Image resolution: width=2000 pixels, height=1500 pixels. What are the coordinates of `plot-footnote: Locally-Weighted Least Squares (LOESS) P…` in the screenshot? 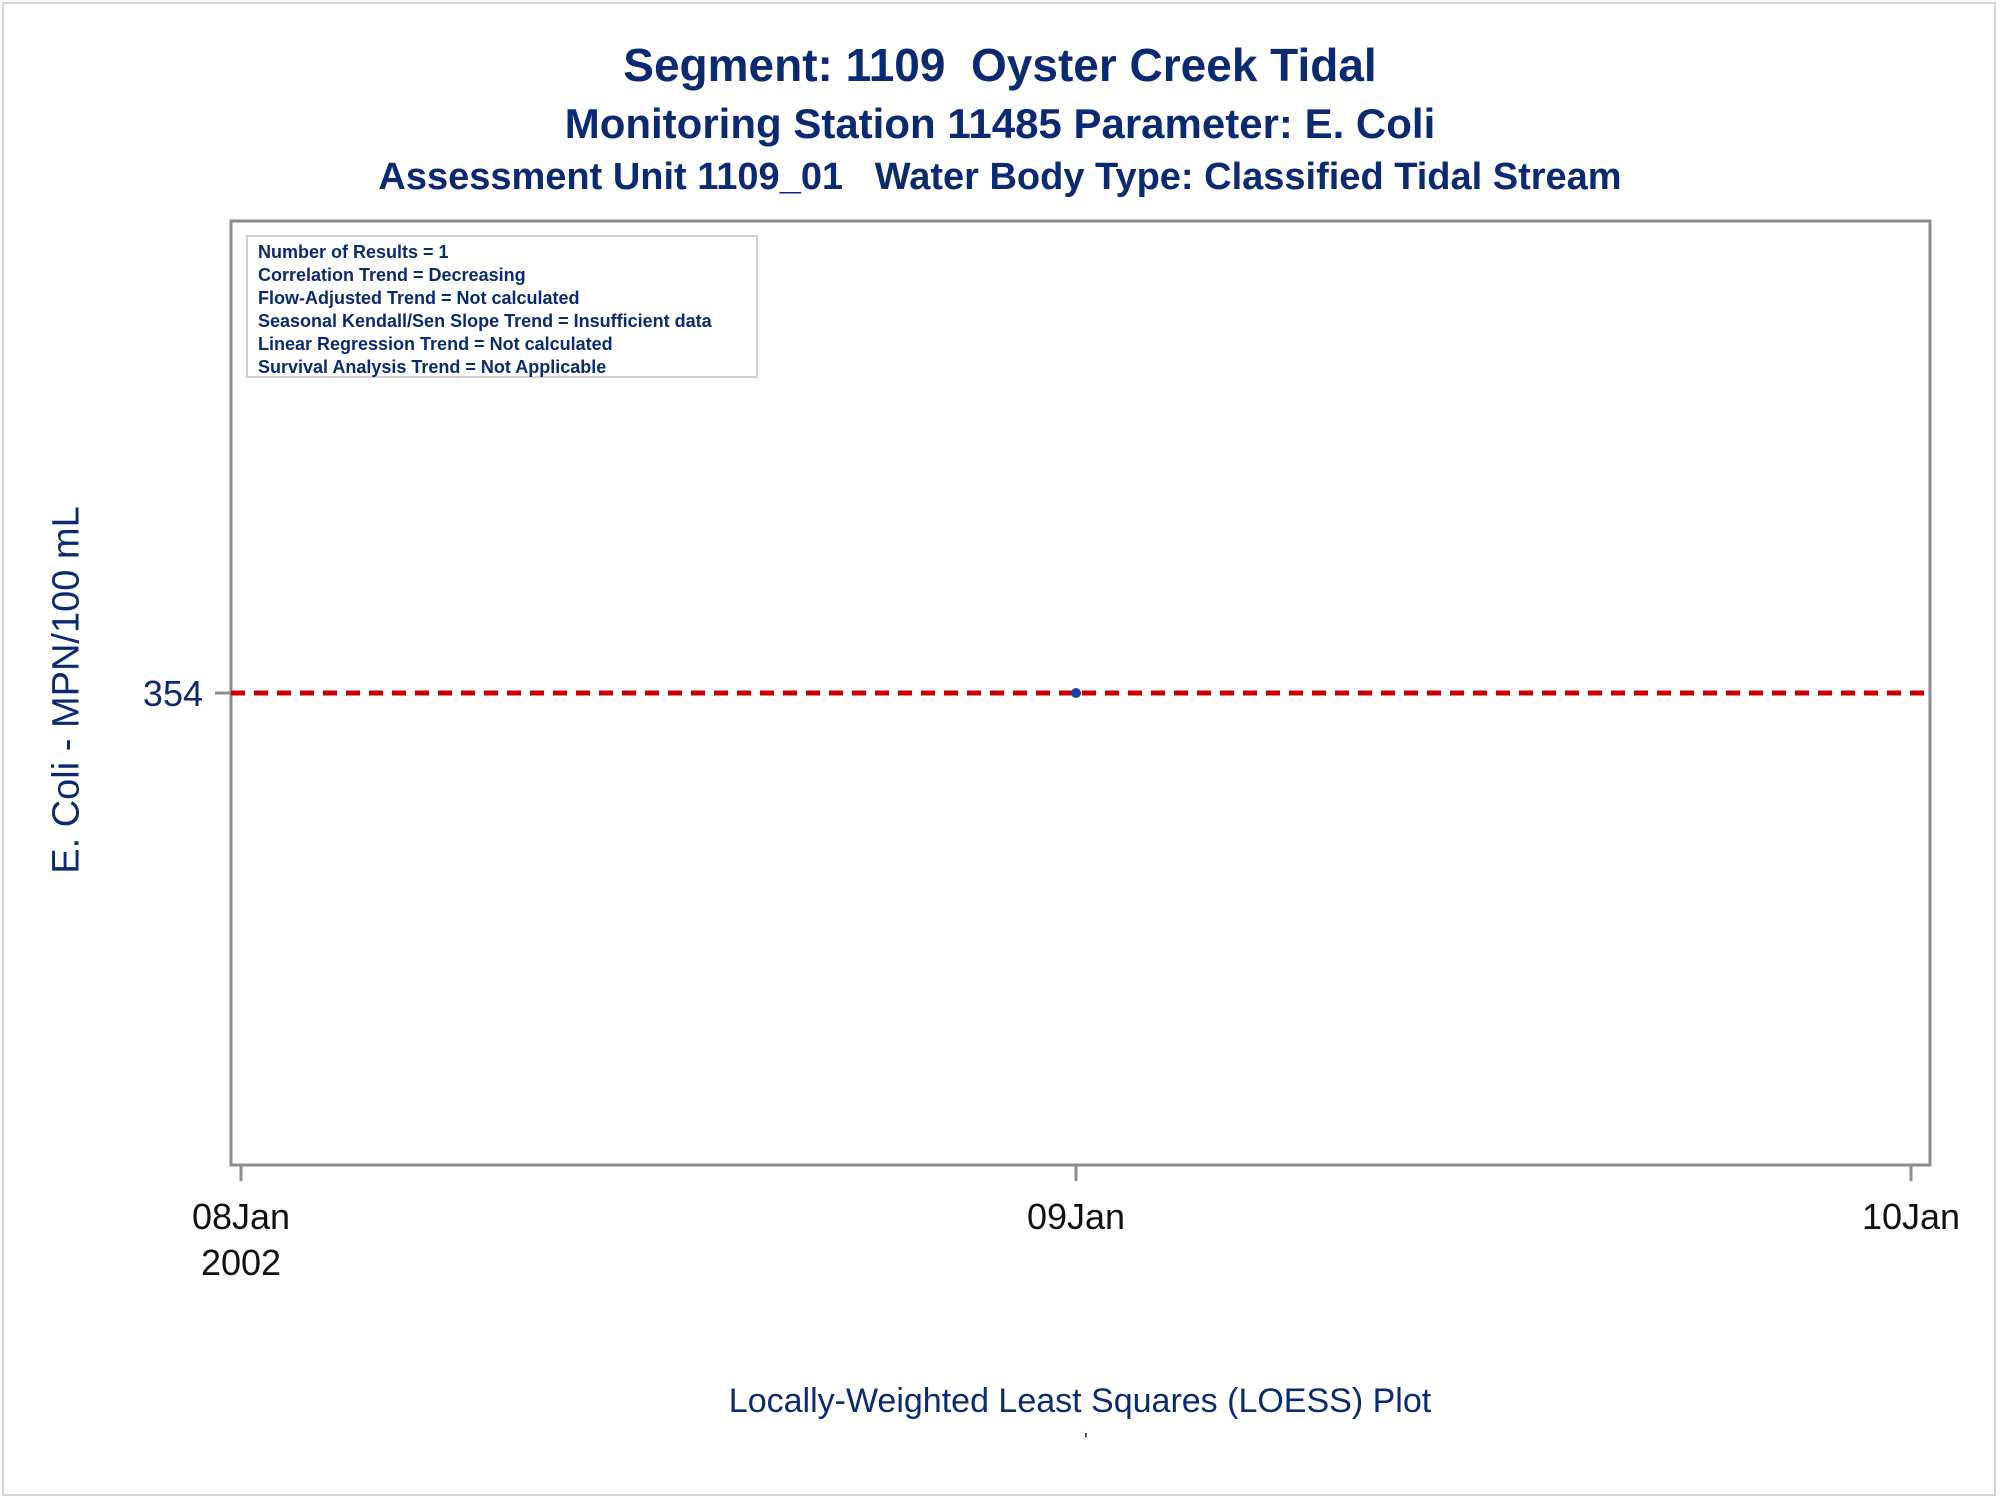 It's located at (1080, 1401).